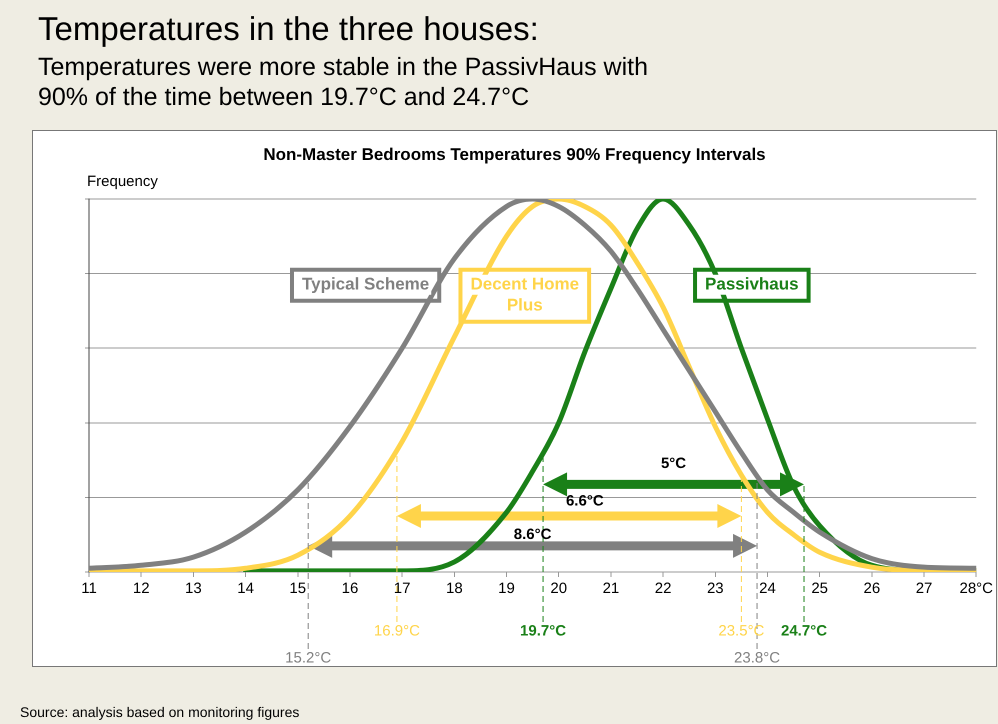 Image resolution: width=998 pixels, height=724 pixels. What do you see at coordinates (663, 589) in the screenshot?
I see `x-tick-label: 22` at bounding box center [663, 589].